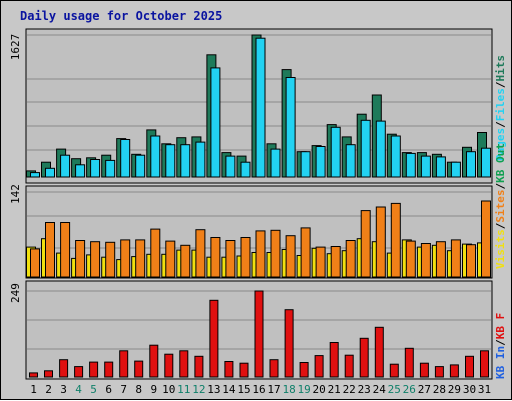 The height and width of the screenshot is (401, 512). I want to click on day-label-11: 11, so click(183, 389).